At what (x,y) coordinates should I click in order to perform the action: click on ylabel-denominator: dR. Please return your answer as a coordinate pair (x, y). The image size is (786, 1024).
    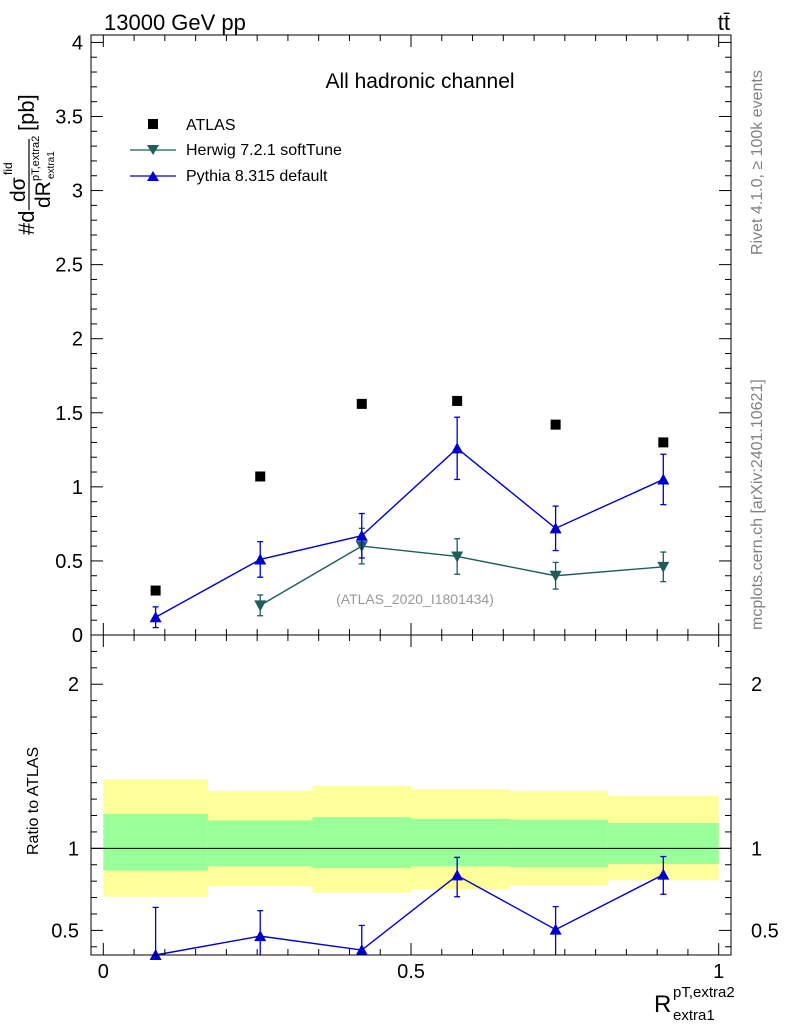
    Looking at the image, I should click on (43, 194).